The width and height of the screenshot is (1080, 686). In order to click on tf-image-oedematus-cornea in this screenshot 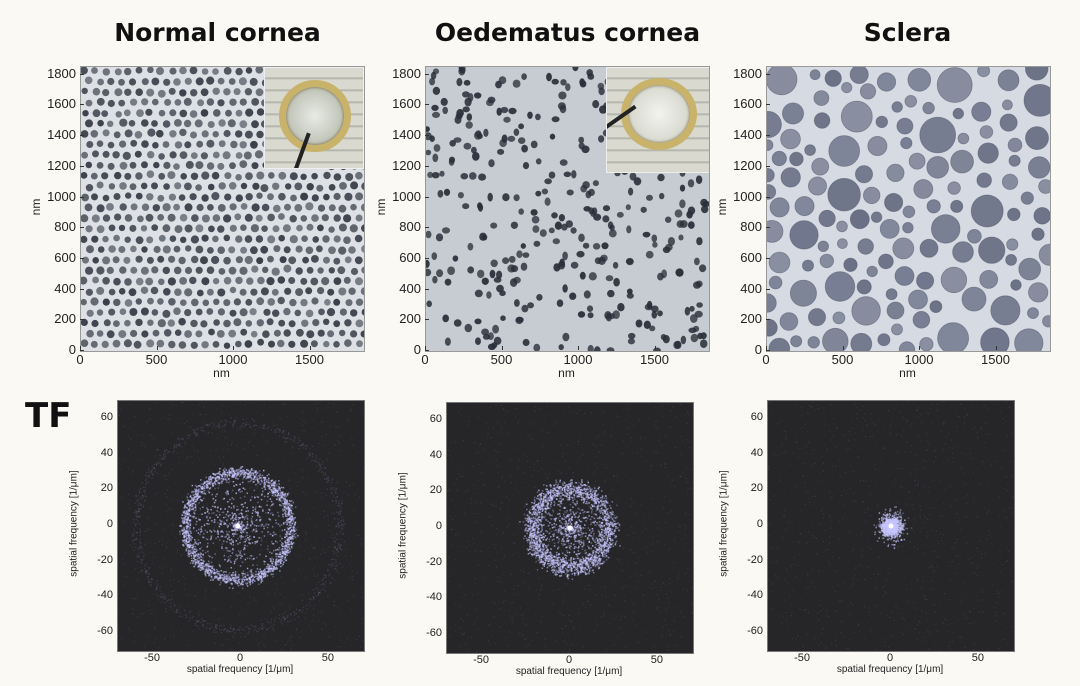, I will do `click(570, 528)`.